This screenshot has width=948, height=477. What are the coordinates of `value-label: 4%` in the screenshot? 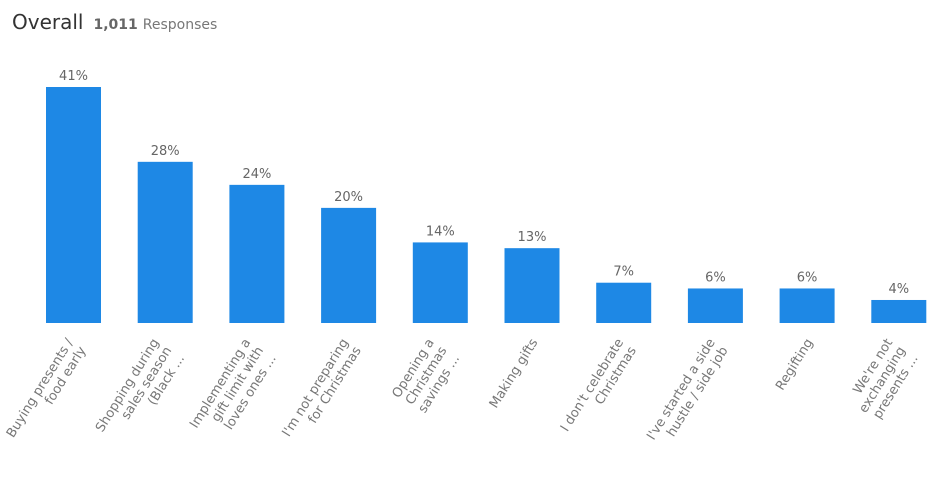 It's located at (898, 289).